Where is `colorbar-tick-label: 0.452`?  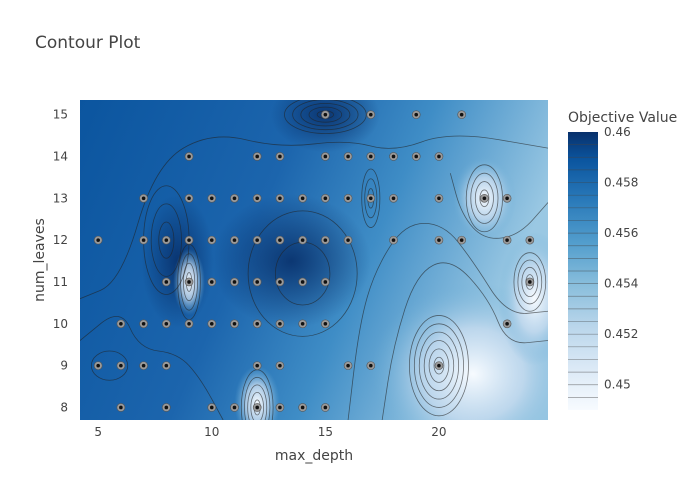 colorbar-tick-label: 0.452 is located at coordinates (621, 334).